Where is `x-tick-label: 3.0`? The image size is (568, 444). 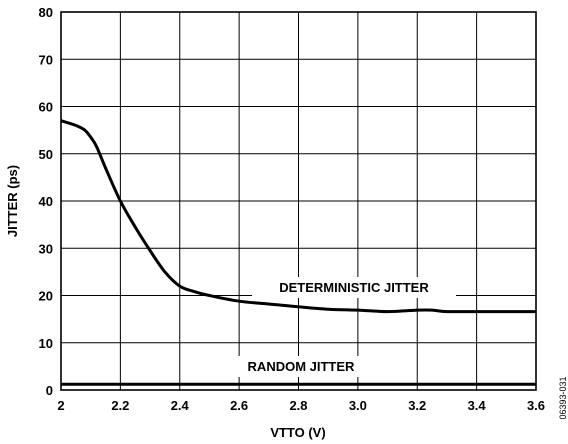 x-tick-label: 3.0 is located at coordinates (358, 405).